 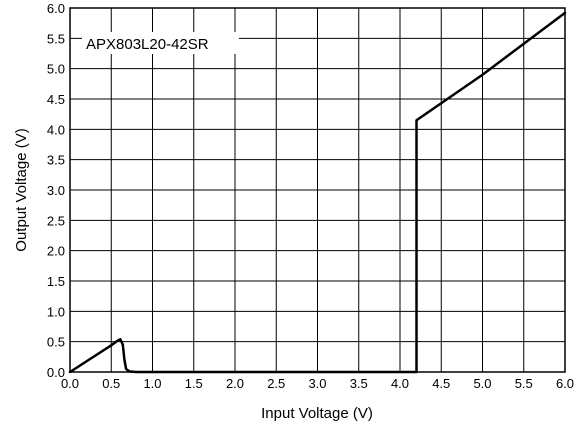 What do you see at coordinates (147, 44) in the screenshot?
I see `chart-annotation: APX803L20-42SR` at bounding box center [147, 44].